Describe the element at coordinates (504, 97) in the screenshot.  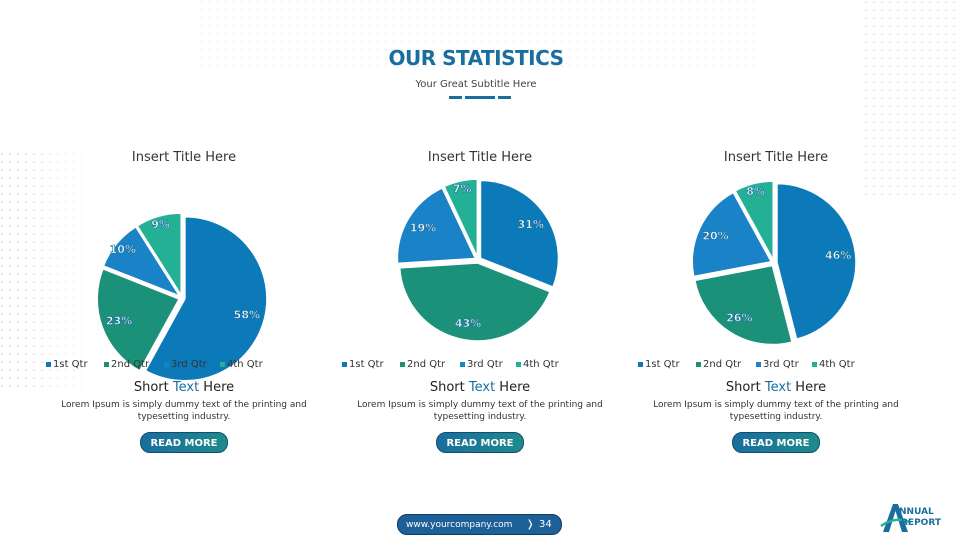
I see `title-underline-right` at that location.